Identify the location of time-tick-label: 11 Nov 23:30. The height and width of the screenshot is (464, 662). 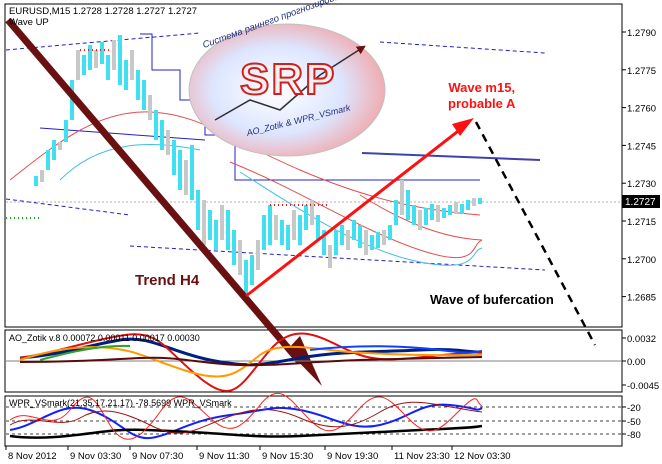
(422, 456).